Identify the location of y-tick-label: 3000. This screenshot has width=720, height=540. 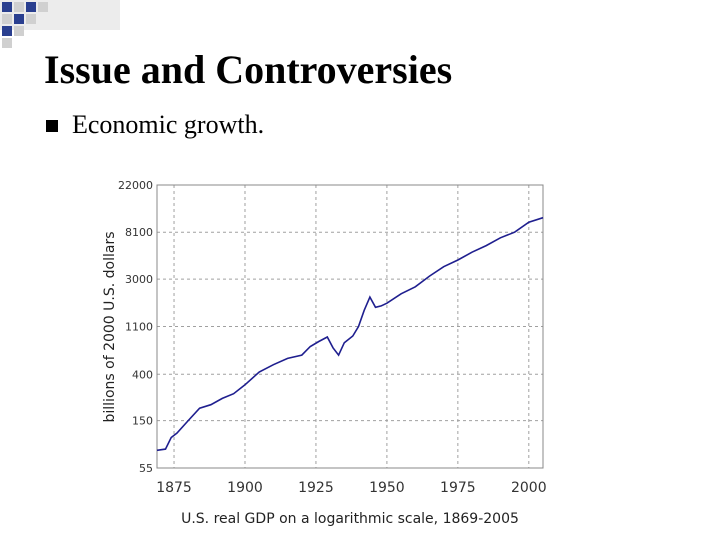
(139, 279).